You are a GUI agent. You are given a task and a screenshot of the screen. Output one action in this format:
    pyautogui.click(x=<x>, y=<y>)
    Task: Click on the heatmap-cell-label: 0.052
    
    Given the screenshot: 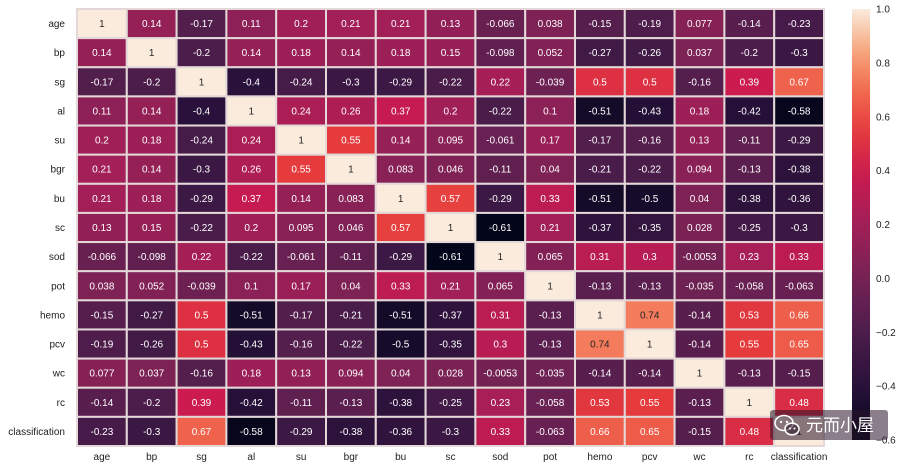 What is the action you would take?
    pyautogui.click(x=550, y=53)
    